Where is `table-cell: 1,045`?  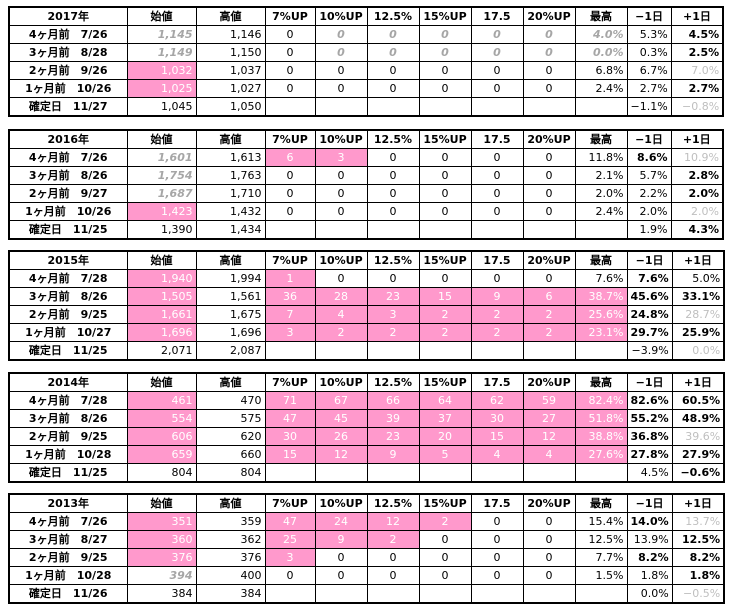 table-cell: 1,045 is located at coordinates (161, 107).